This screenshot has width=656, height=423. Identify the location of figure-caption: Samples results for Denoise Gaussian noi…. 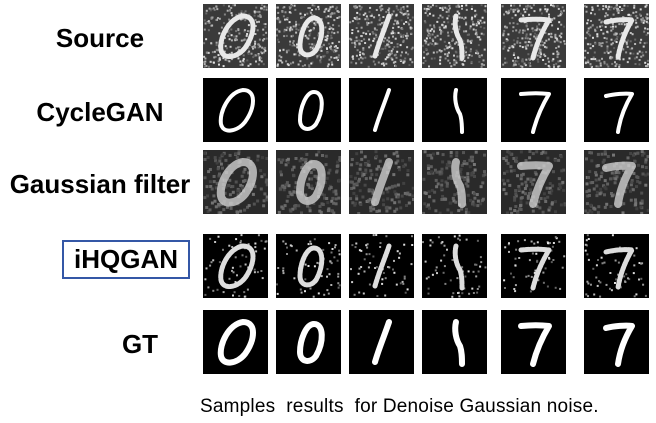
(399, 406).